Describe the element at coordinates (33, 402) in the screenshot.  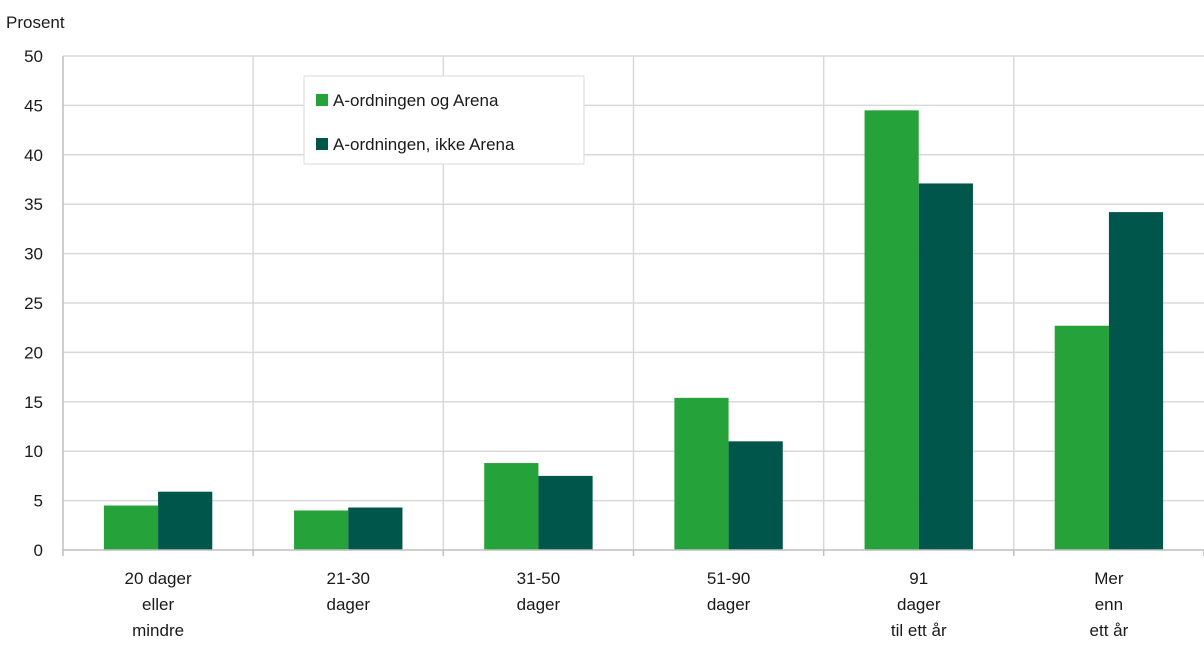
I see `y-tick-label: 15` at that location.